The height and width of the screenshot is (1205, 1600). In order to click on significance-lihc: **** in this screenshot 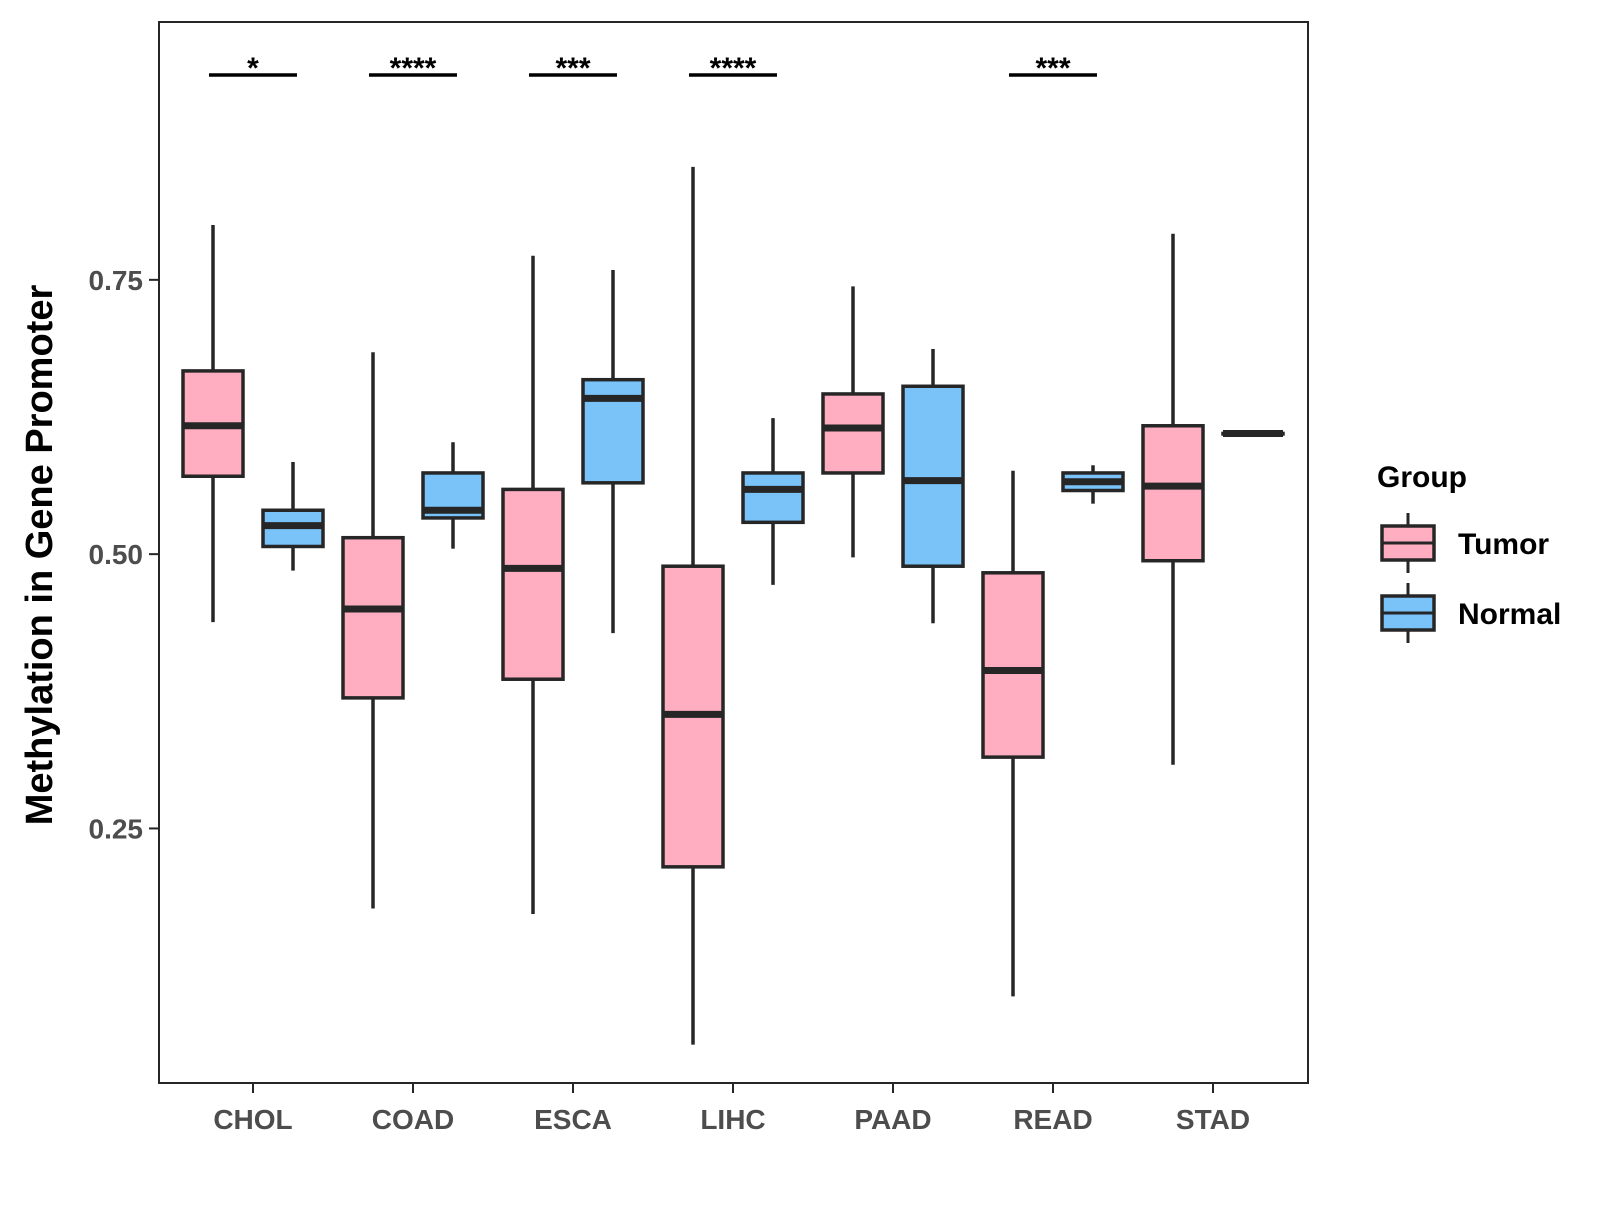, I will do `click(733, 68)`.